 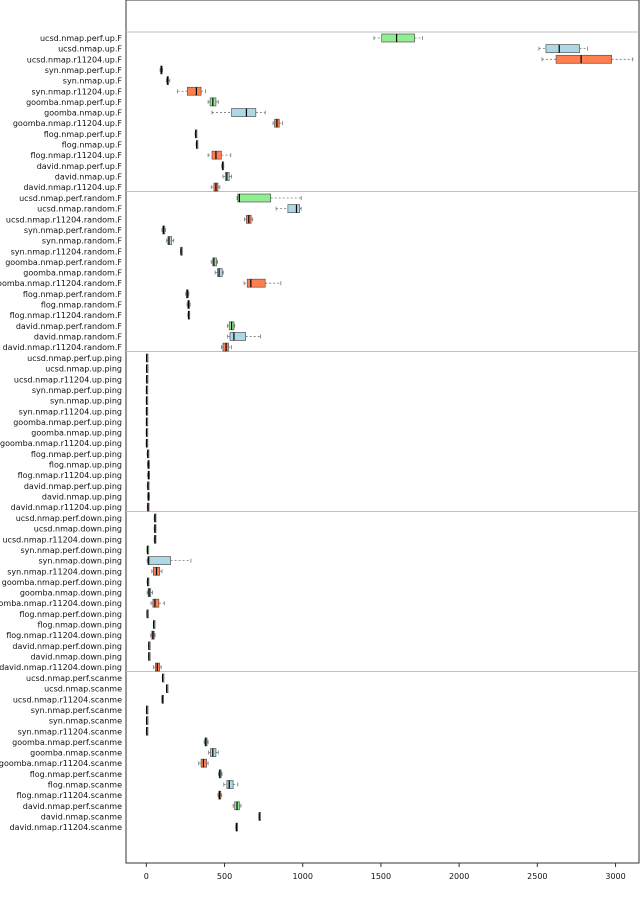 I want to click on box-david-nmap-up-F, so click(x=227, y=176).